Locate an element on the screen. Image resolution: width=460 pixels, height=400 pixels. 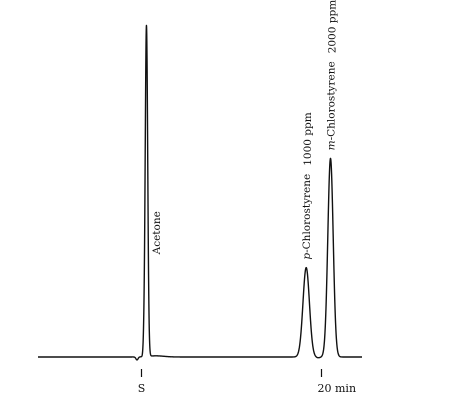
x-tick-label-1: 20 min is located at coordinates (337, 388).